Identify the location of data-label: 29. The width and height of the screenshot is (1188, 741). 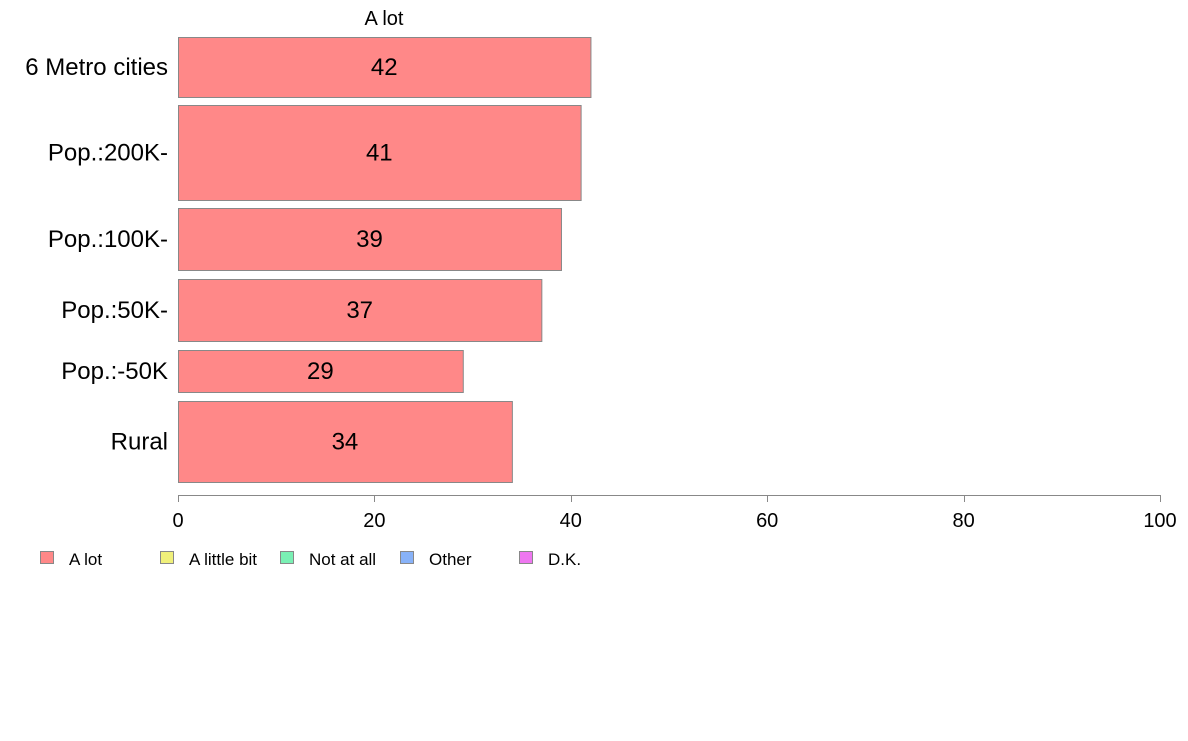
(320, 371).